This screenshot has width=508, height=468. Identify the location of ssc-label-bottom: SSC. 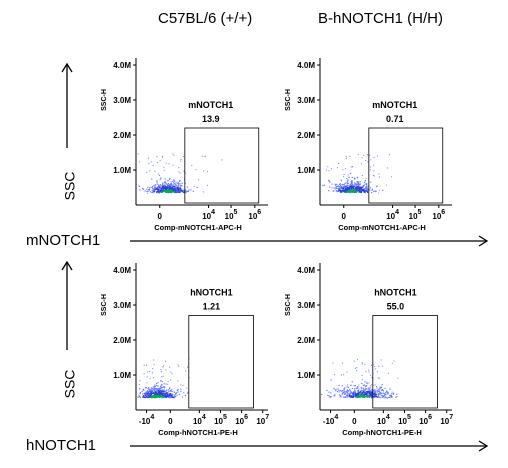
(69, 384).